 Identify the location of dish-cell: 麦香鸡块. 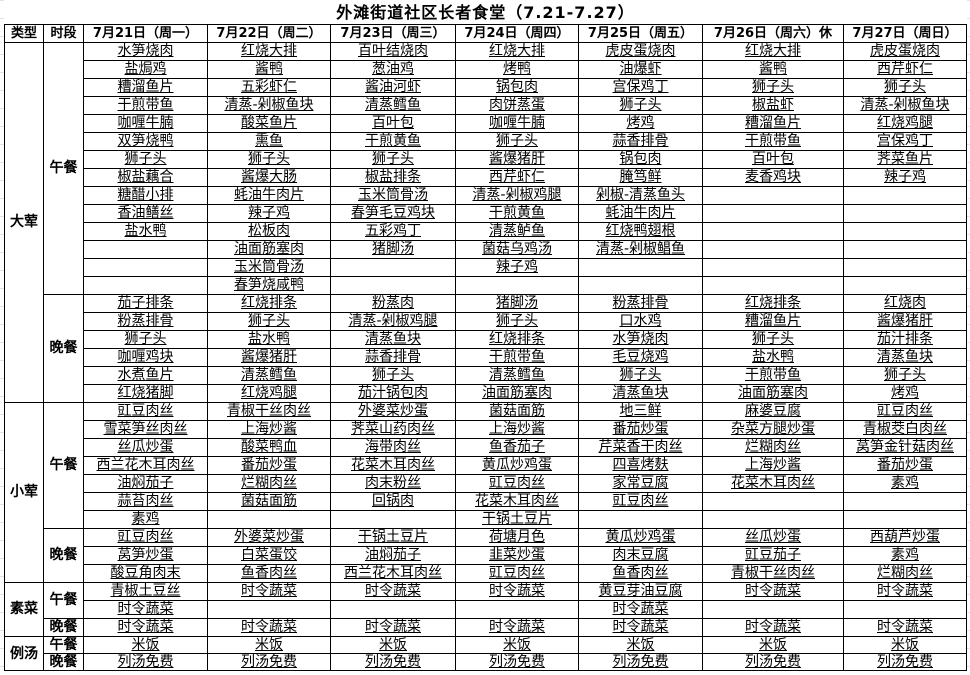
(773, 177).